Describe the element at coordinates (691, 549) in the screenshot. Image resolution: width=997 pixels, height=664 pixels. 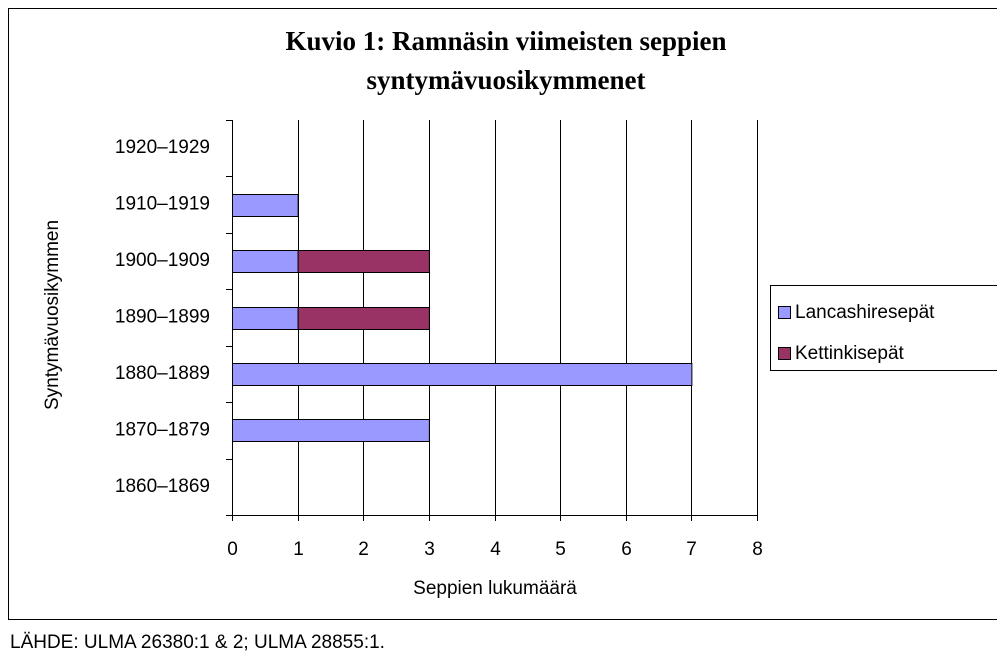
I see `x-tick-label: 7` at that location.